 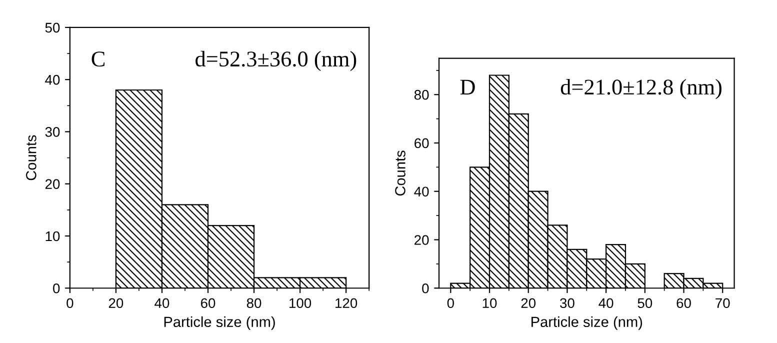 I want to click on y-tick-label: 10, so click(x=53, y=236).